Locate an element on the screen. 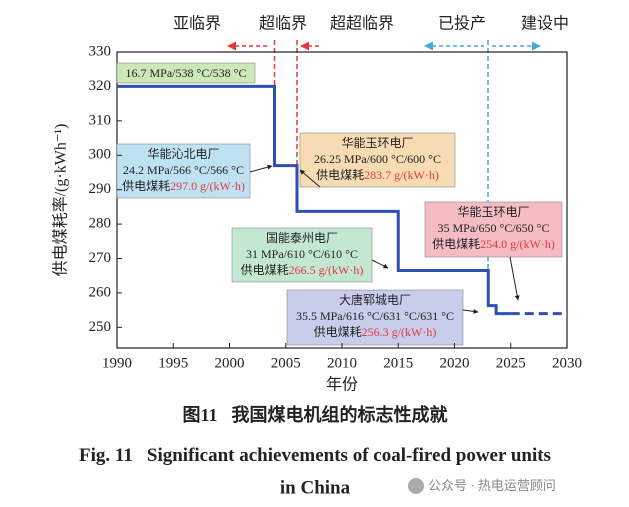 This screenshot has width=629, height=507. annotation-consumption: 供电煤耗254.0 g/(kW·h) is located at coordinates (493, 244).